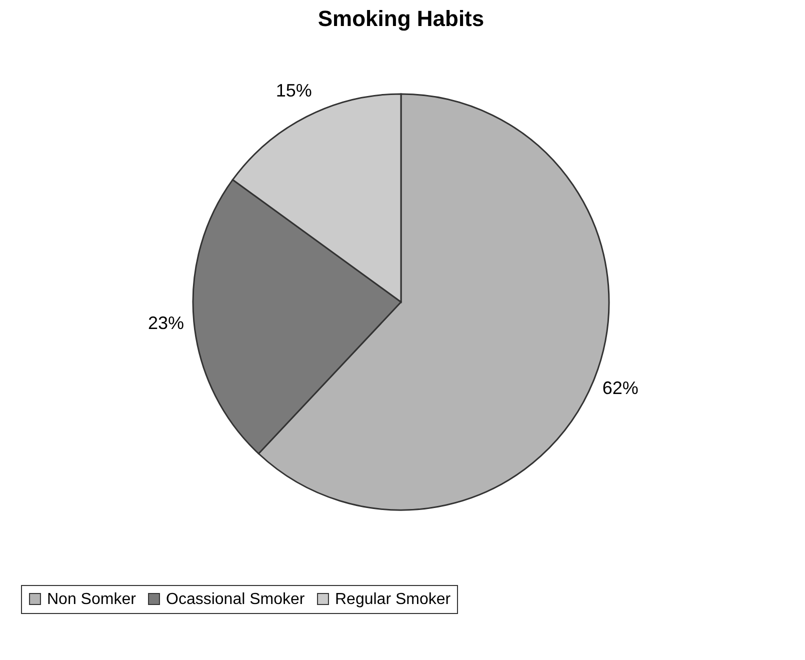 Image resolution: width=805 pixels, height=660 pixels. What do you see at coordinates (294, 90) in the screenshot?
I see `data-label: 15%` at bounding box center [294, 90].